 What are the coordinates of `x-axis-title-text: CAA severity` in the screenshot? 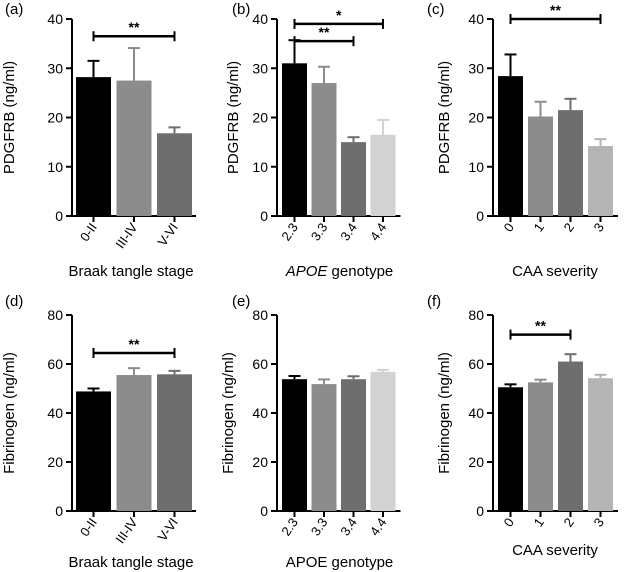 It's located at (555, 271).